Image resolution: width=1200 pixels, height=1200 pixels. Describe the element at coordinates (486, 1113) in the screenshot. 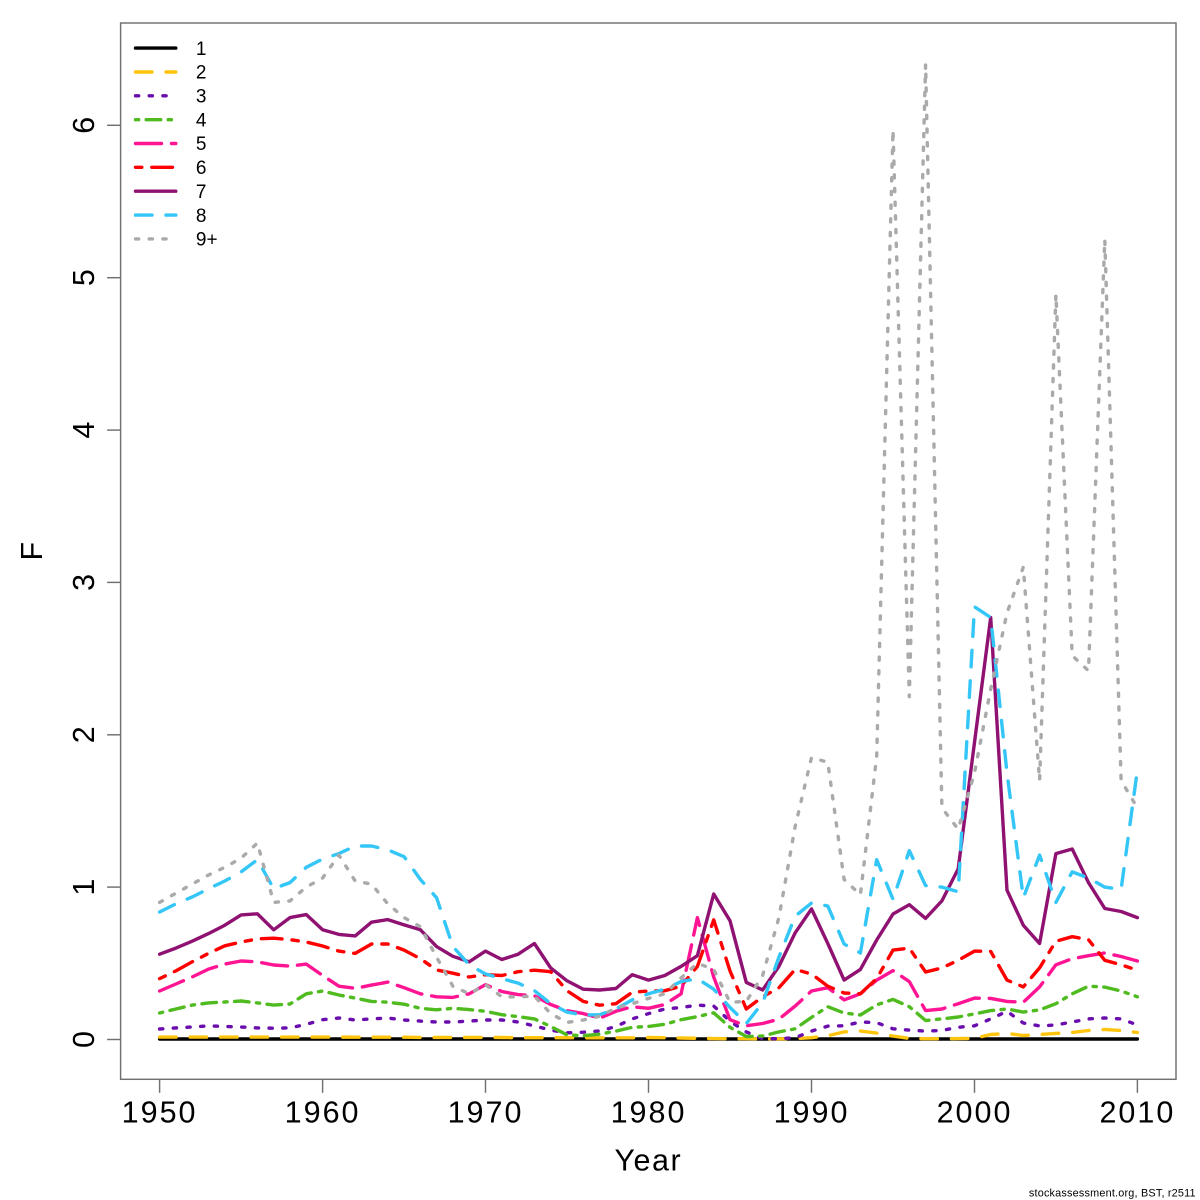

I see `svg-text: 1970` at that location.